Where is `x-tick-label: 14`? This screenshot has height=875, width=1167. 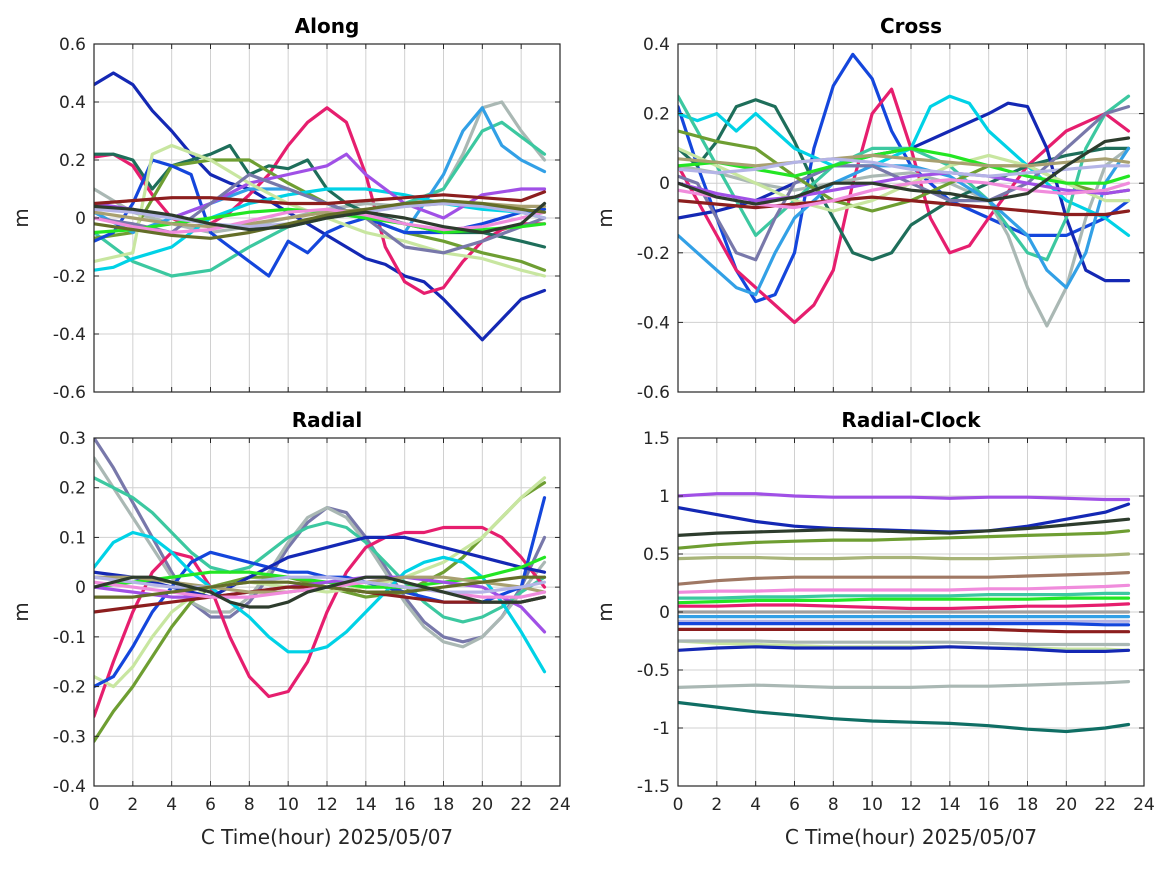
x-tick-label: 14 is located at coordinates (950, 805).